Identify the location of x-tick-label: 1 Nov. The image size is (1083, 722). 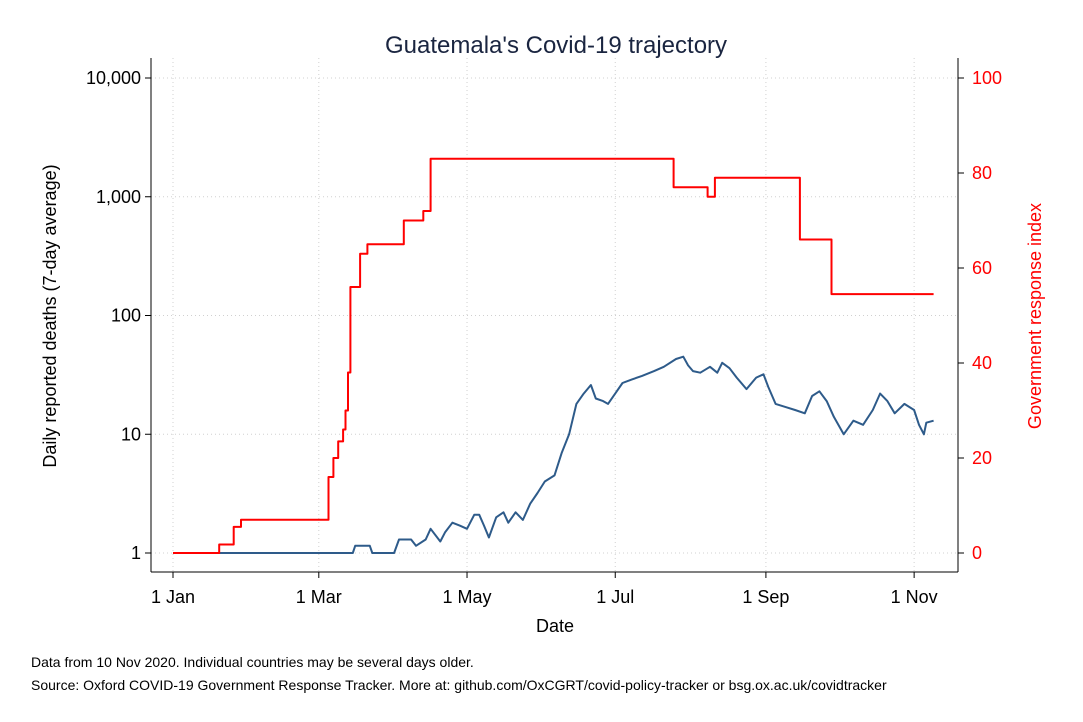
(914, 597).